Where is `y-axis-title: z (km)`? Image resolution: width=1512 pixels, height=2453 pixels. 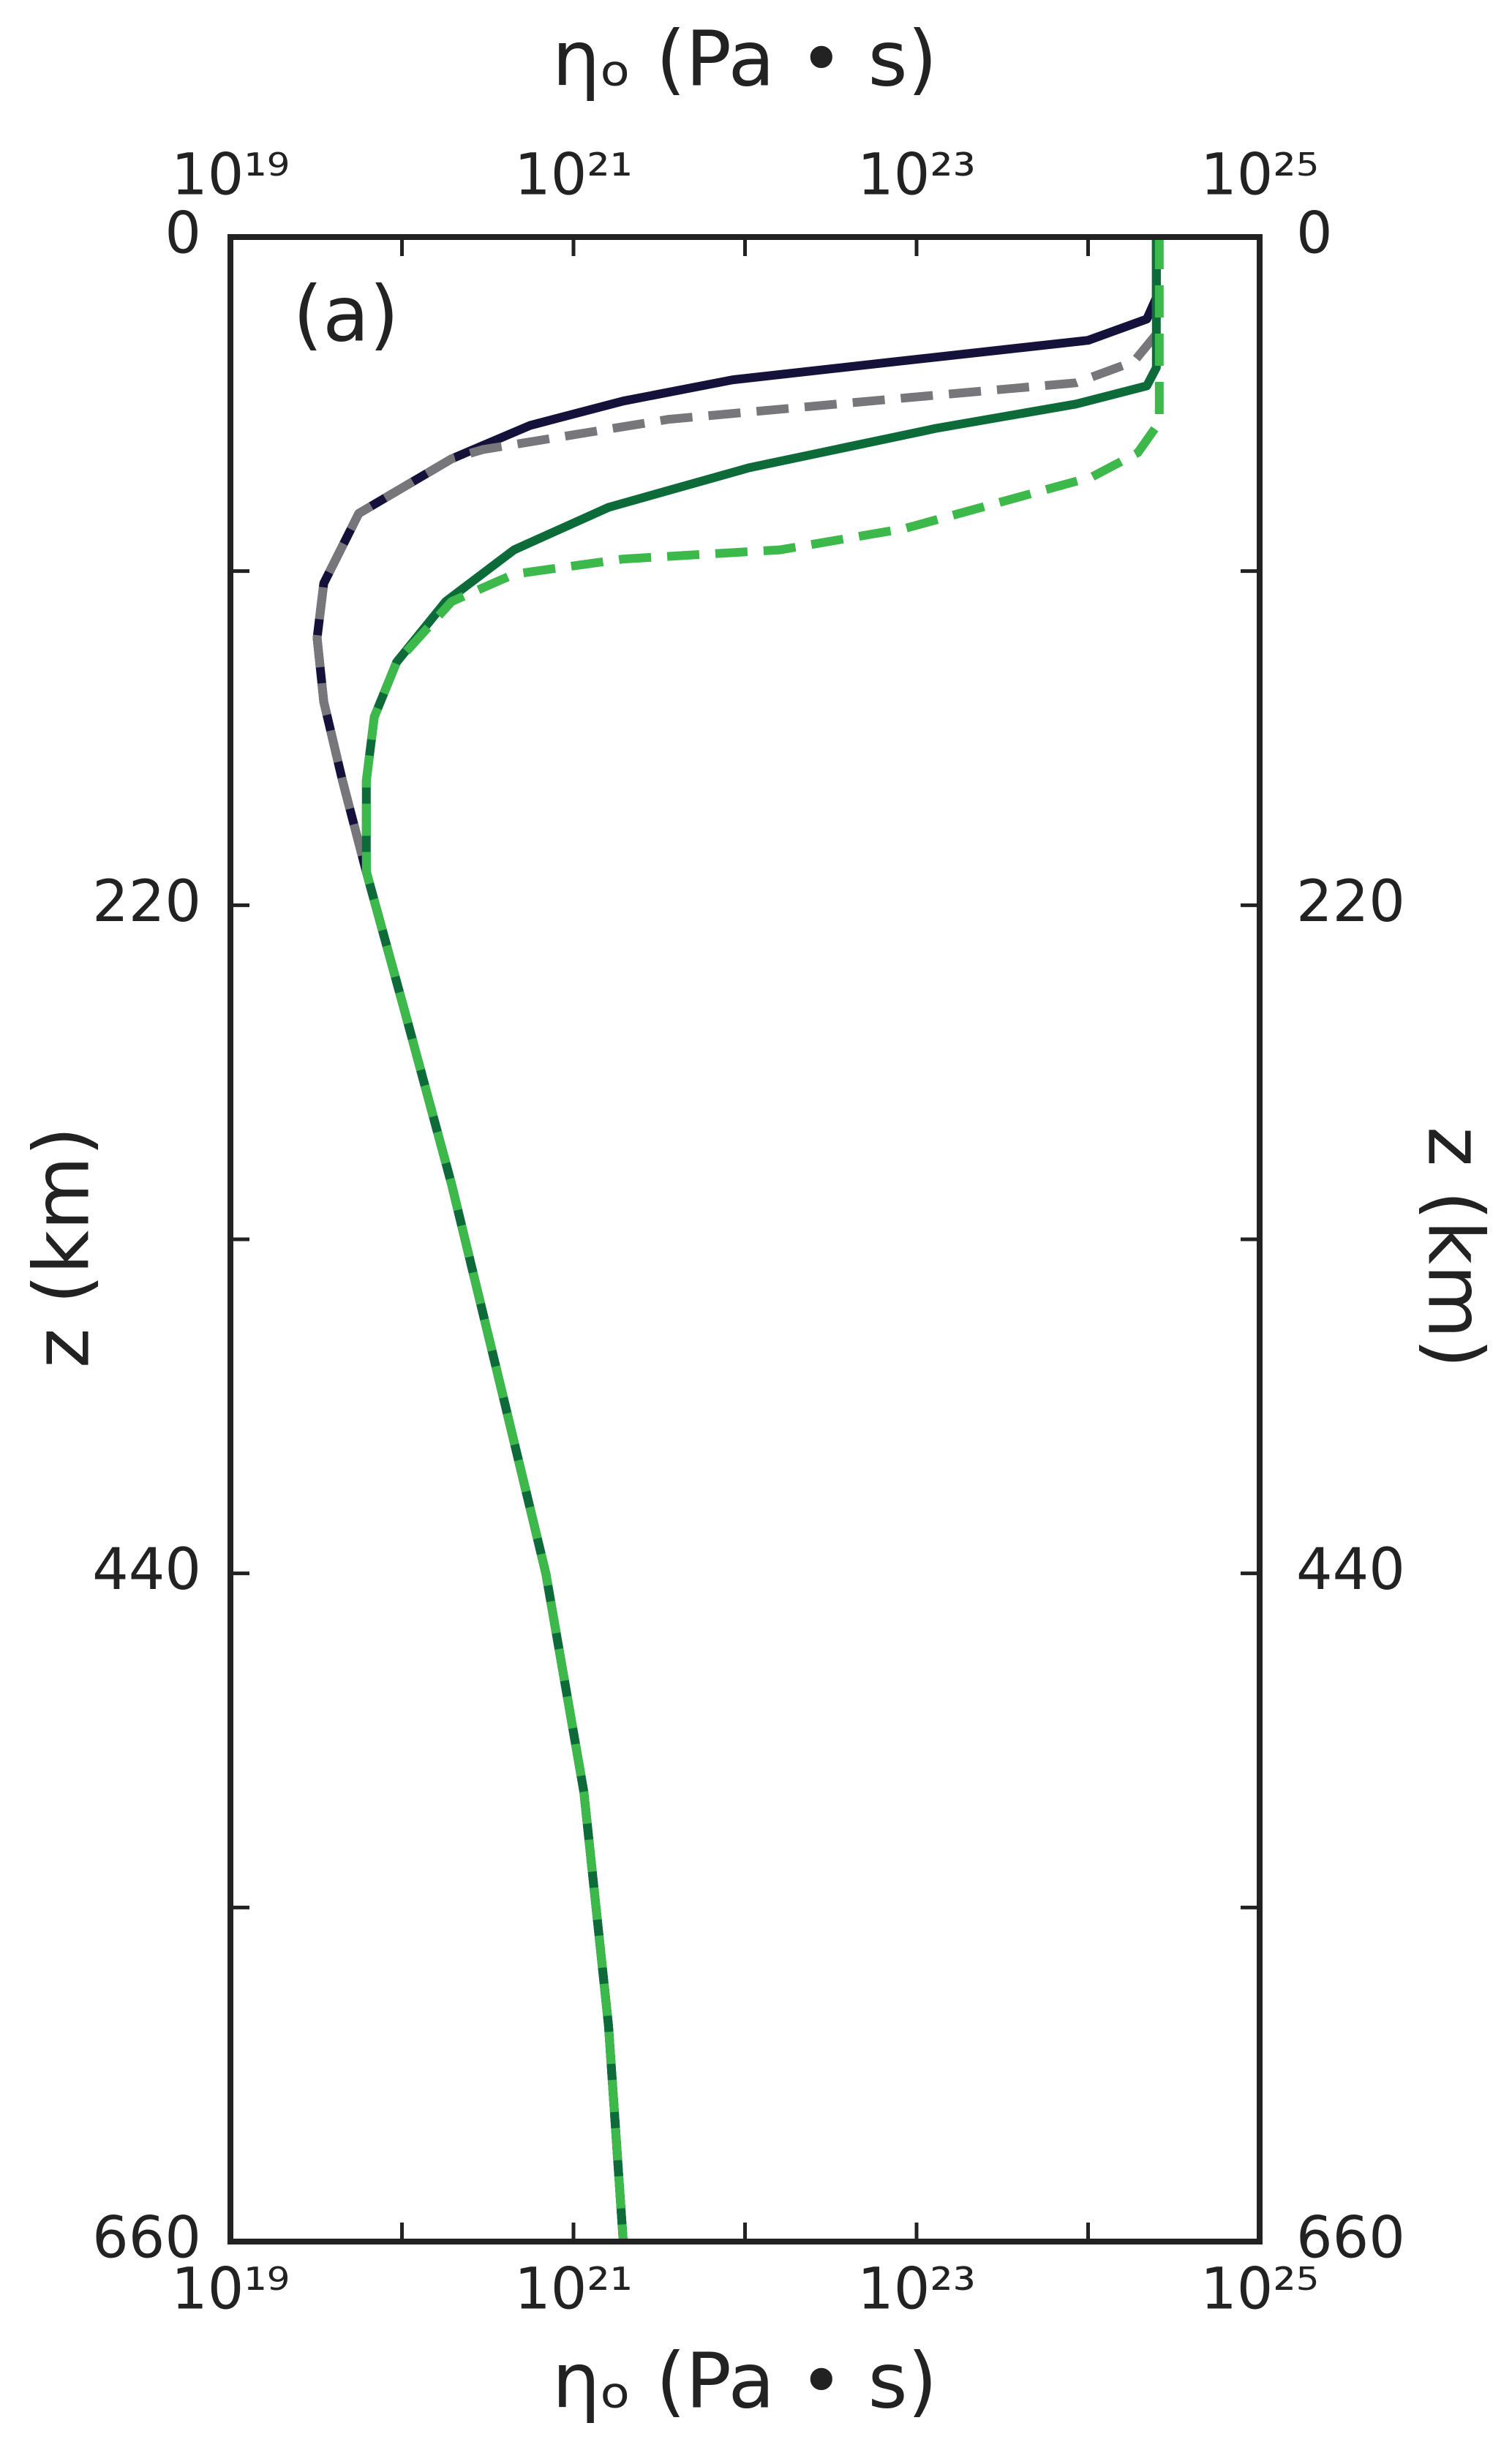 y-axis-title: z (km) is located at coordinates (61, 1247).